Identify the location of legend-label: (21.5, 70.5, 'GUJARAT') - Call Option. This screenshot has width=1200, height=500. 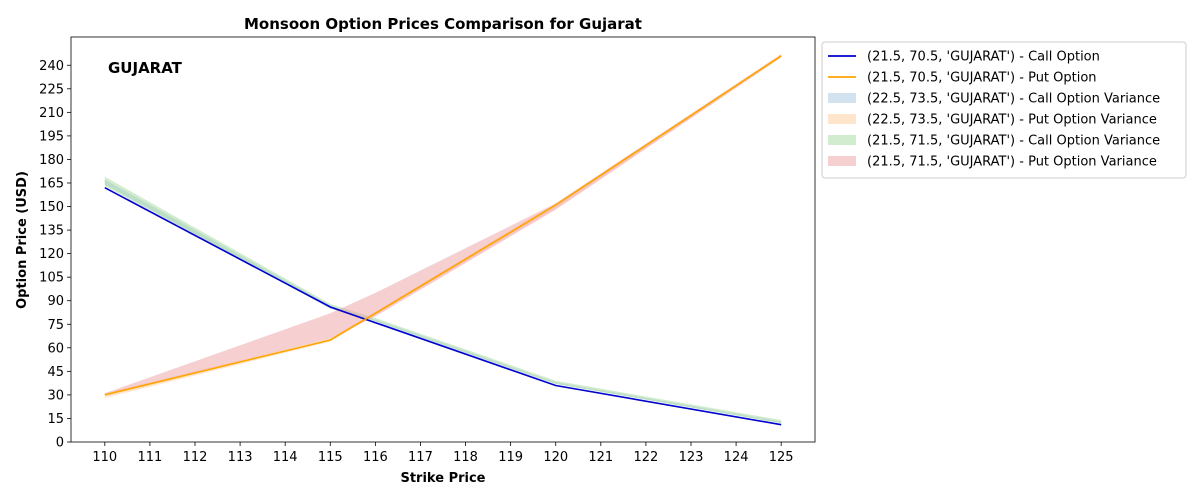
(983, 57).